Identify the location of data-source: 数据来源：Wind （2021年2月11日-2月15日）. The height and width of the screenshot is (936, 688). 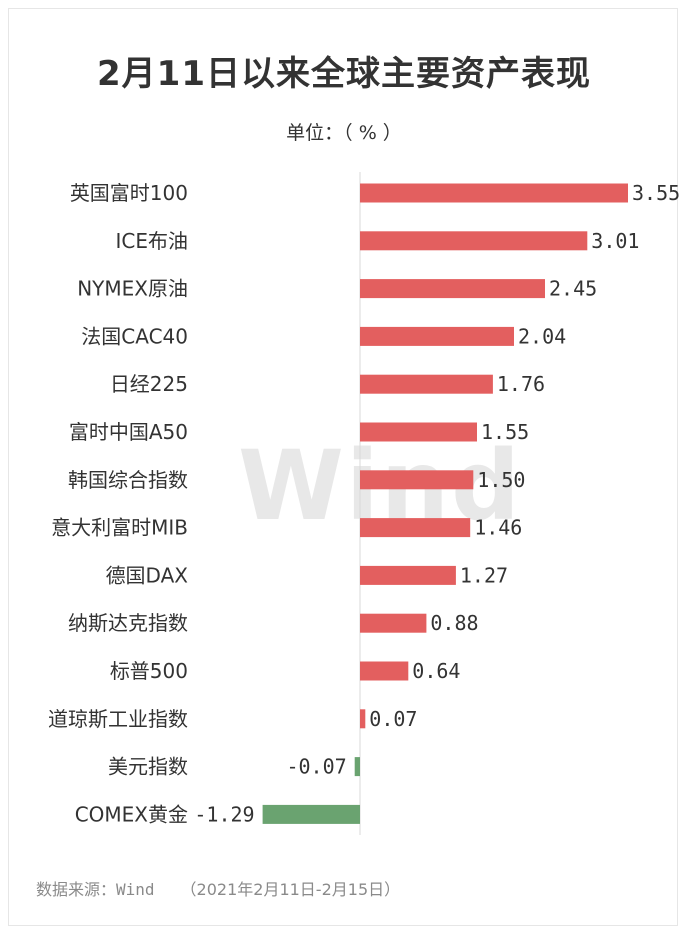
(218, 888).